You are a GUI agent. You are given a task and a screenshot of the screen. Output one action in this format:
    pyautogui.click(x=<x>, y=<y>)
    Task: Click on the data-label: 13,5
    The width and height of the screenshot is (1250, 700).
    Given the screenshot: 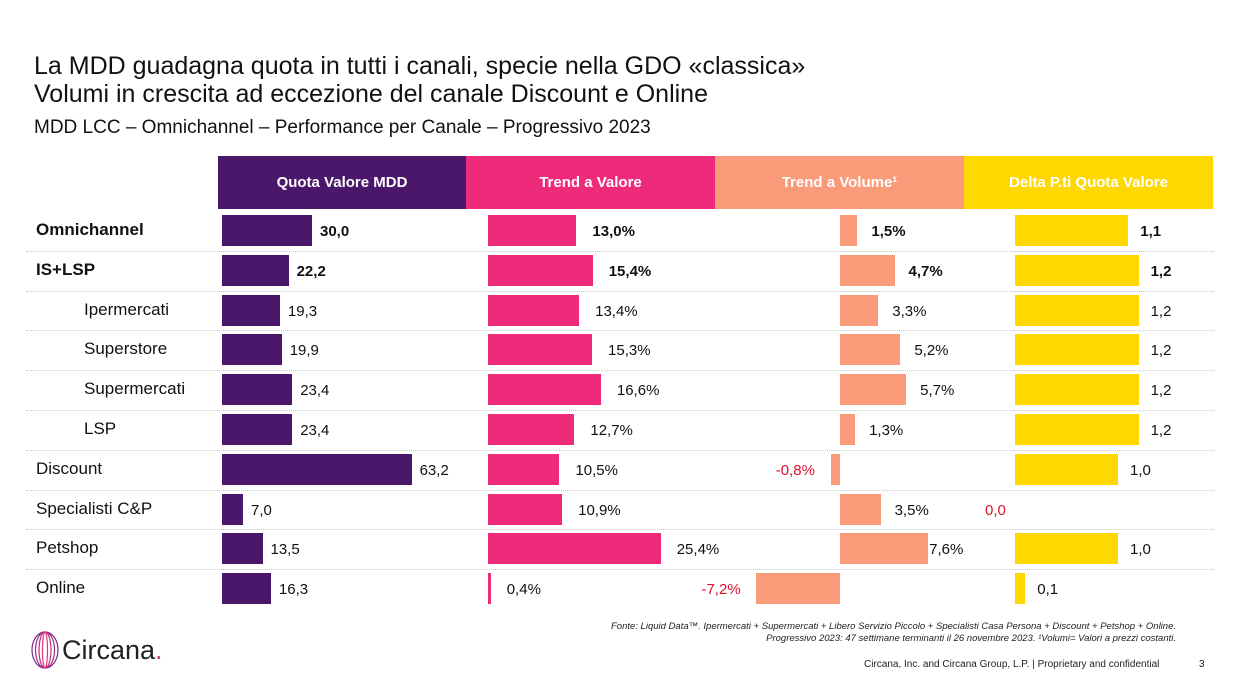 What is the action you would take?
    pyautogui.click(x=285, y=550)
    